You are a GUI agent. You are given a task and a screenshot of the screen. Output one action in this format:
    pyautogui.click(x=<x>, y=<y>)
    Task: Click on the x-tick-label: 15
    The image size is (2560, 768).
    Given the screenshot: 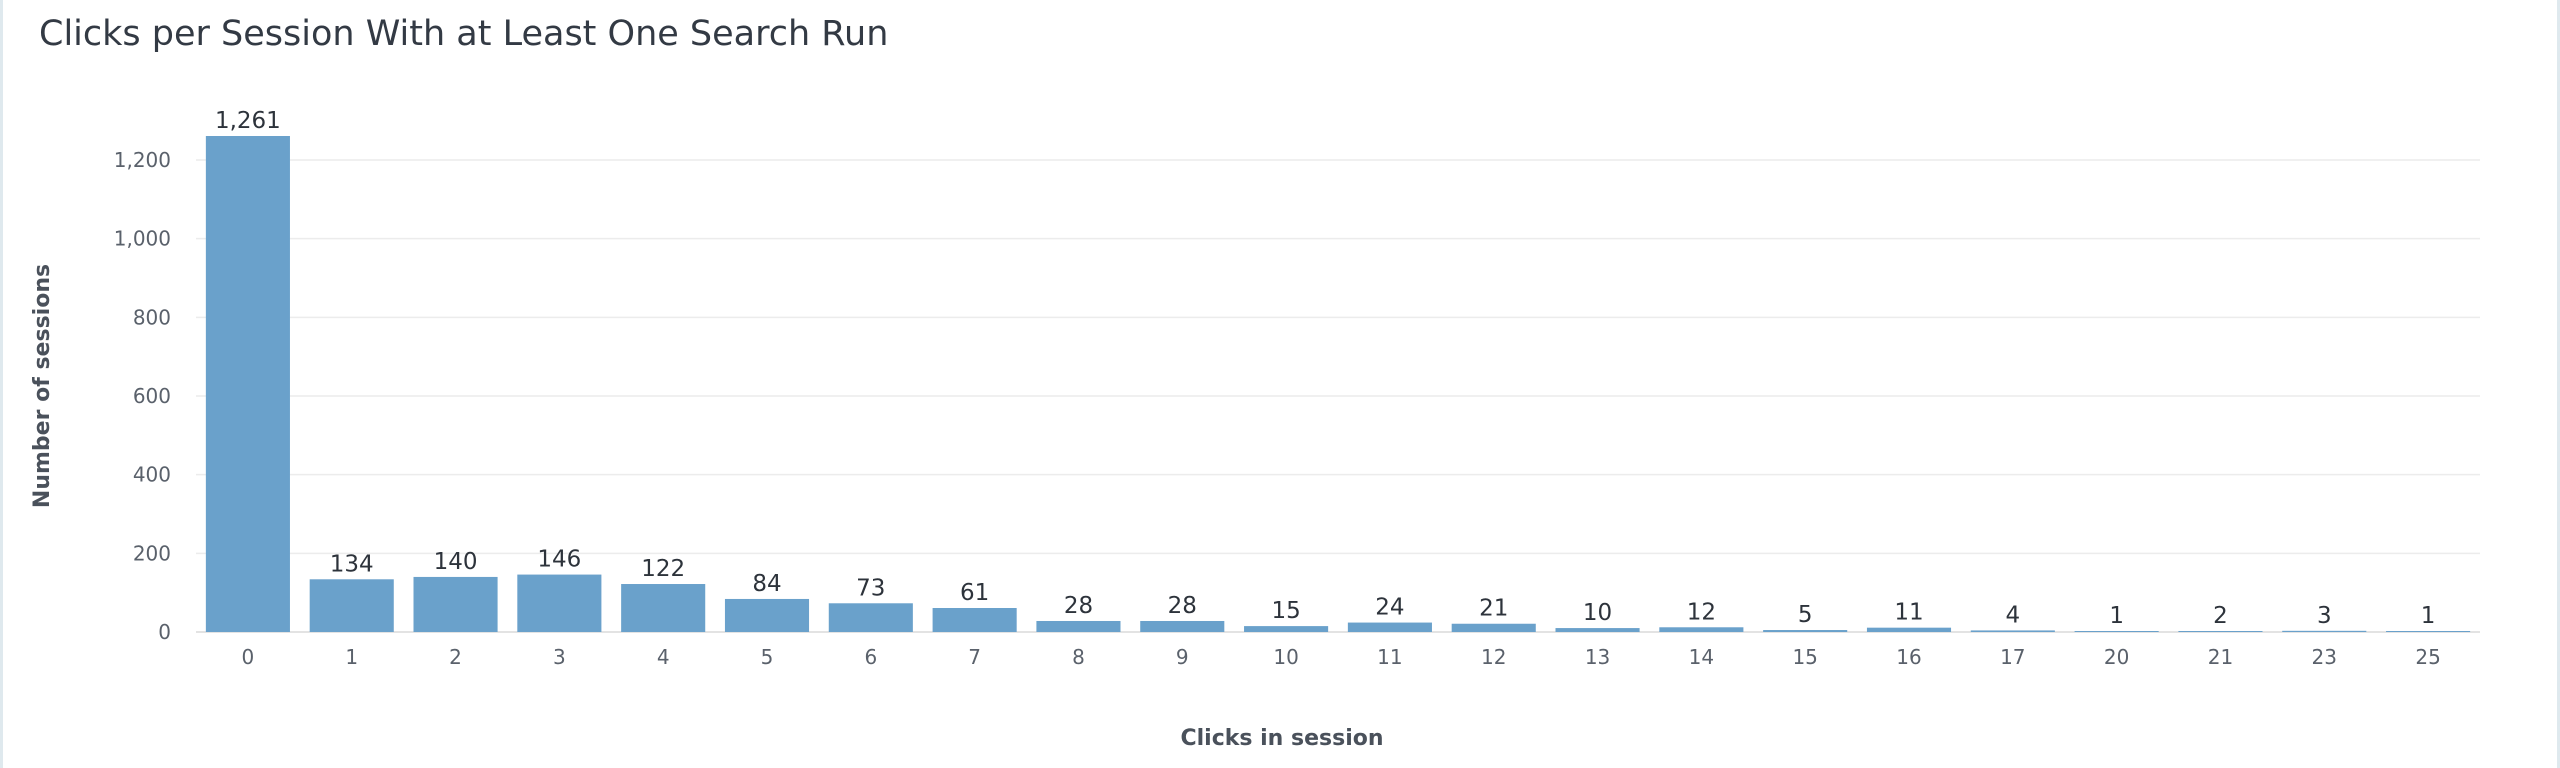 What is the action you would take?
    pyautogui.click(x=1804, y=657)
    